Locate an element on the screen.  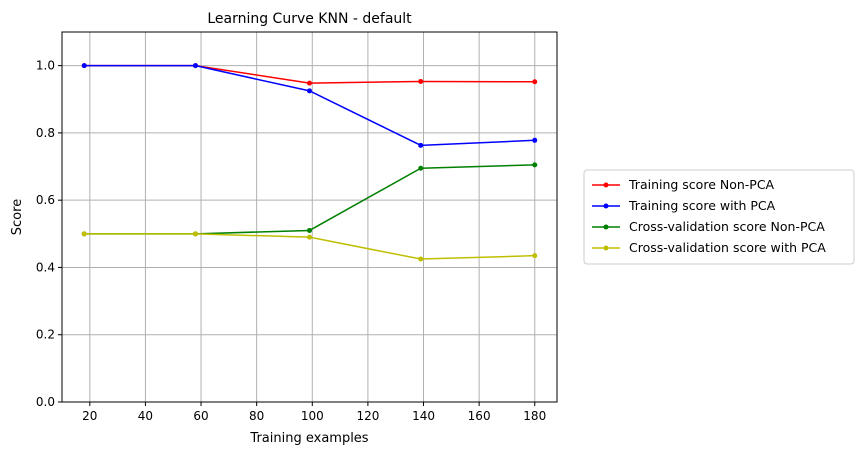
x-tick-label: 180 is located at coordinates (534, 416).